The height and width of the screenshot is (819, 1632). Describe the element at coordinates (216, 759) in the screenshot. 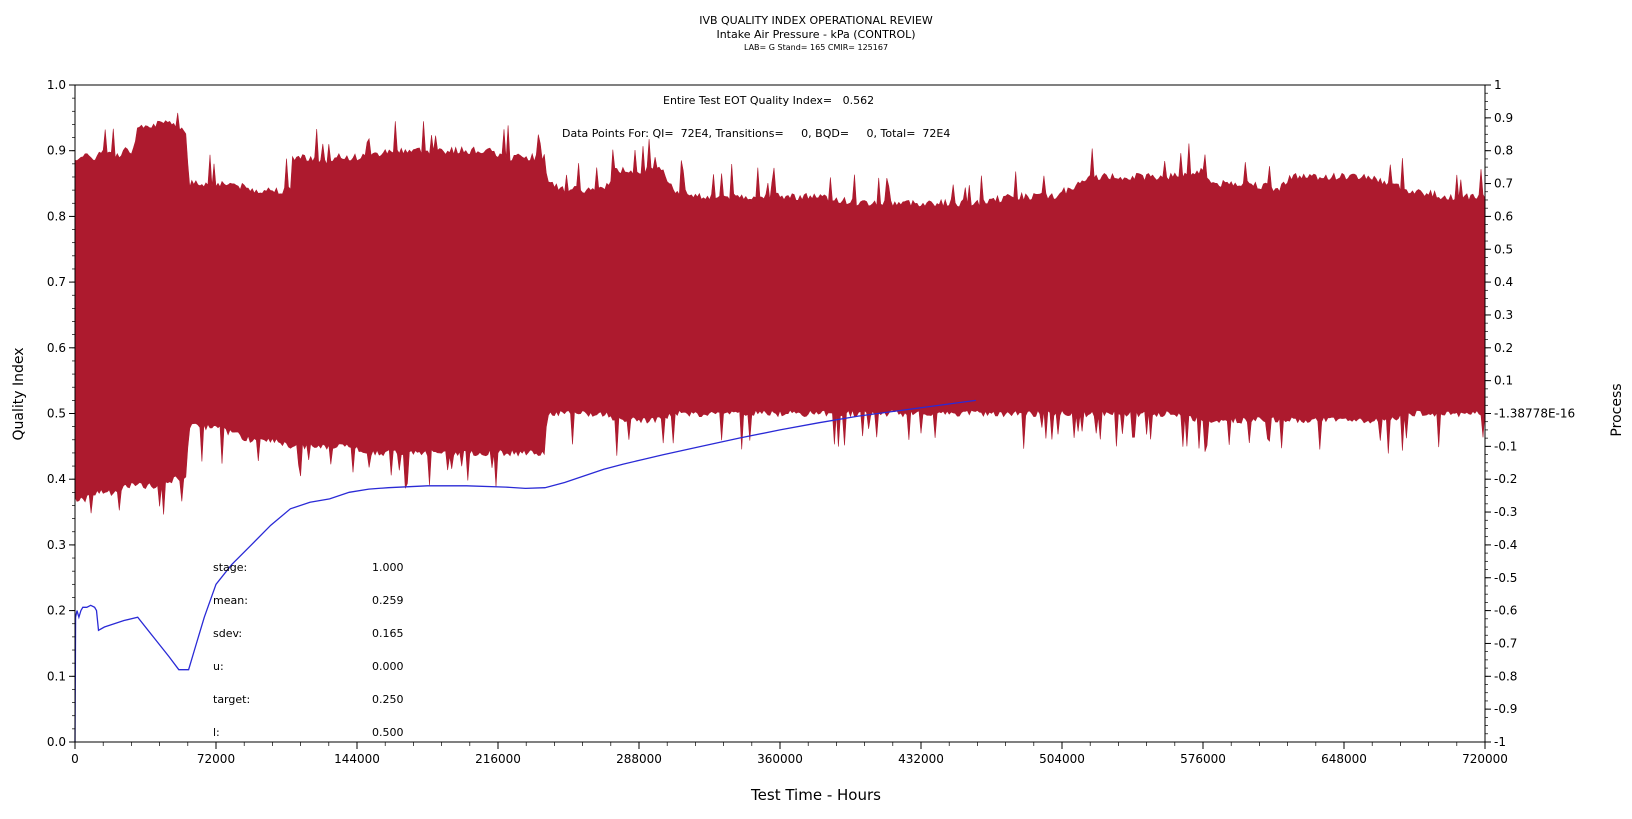

I see `x-tick-label: 72000` at that location.